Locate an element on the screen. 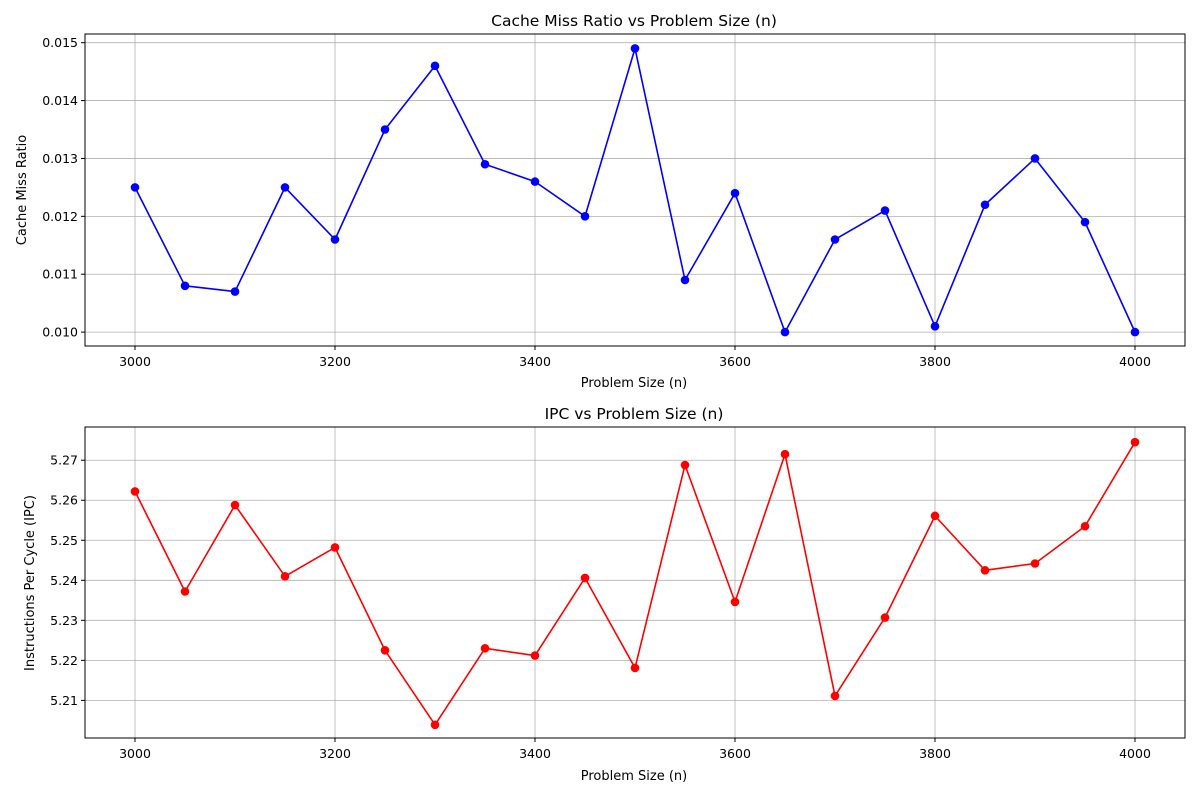 The width and height of the screenshot is (1199, 796). y-tick-label: 5.26 is located at coordinates (64, 500).